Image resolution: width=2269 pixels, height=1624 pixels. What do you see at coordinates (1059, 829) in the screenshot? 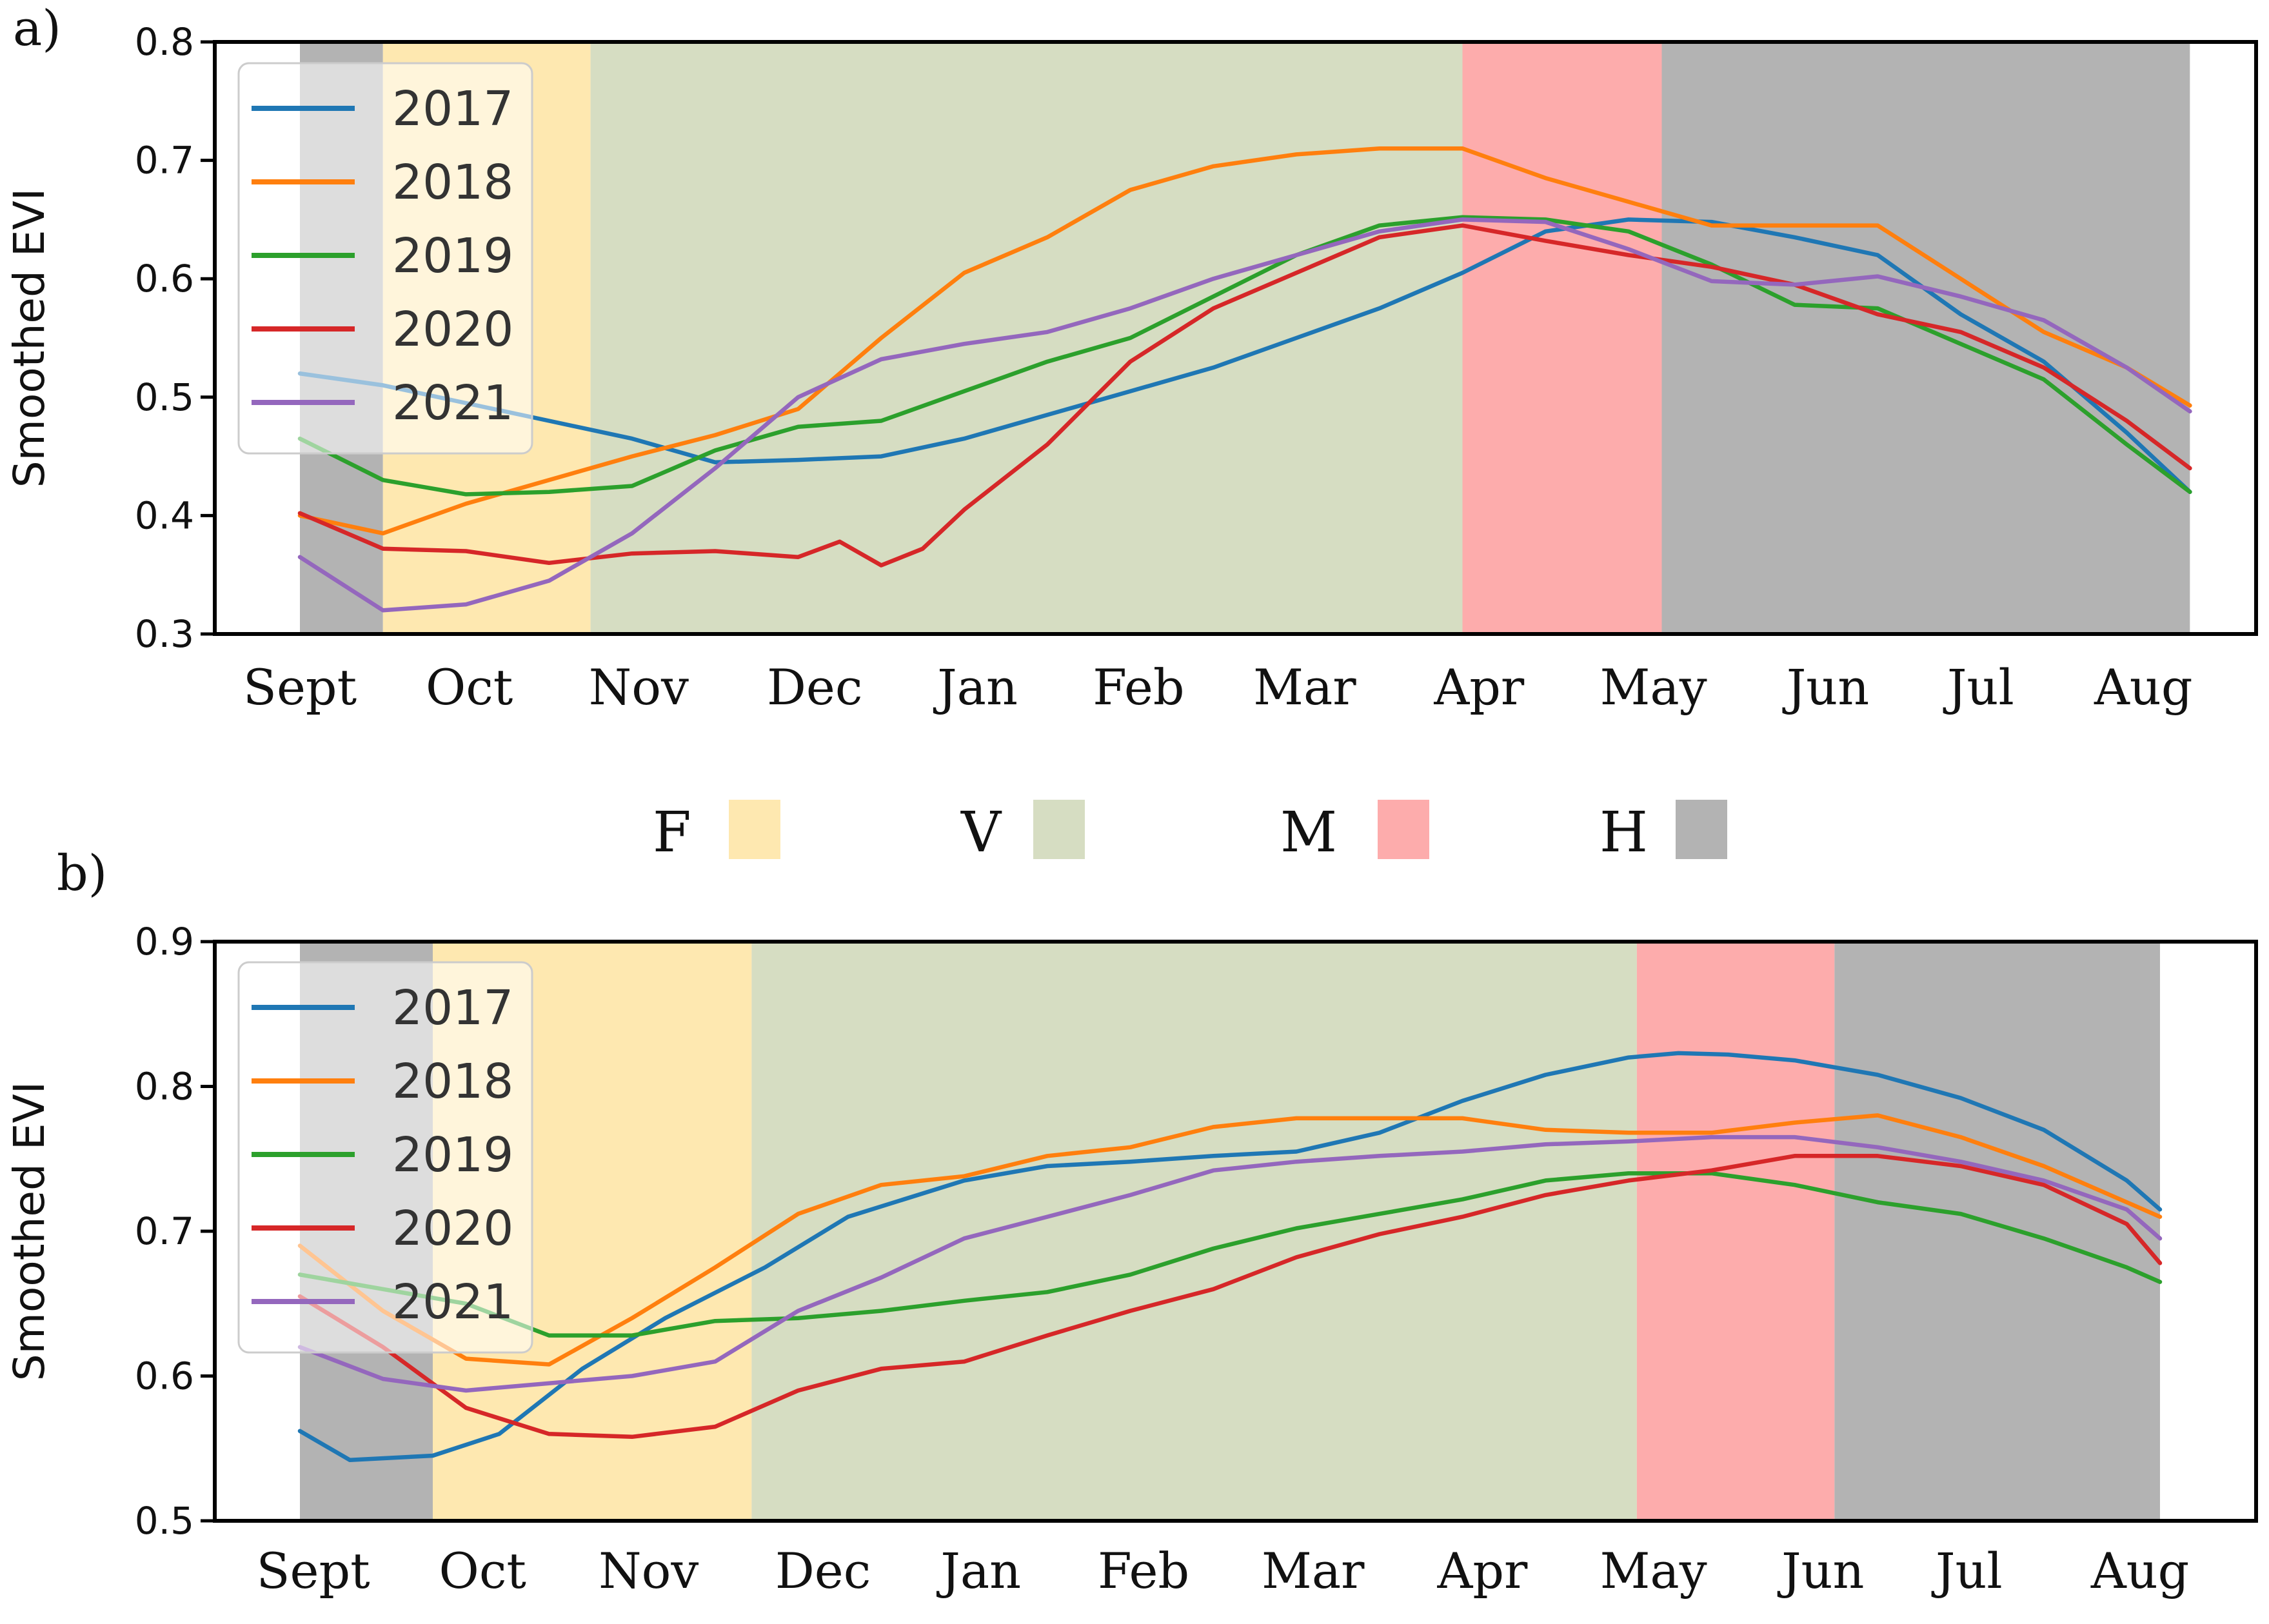
I see `phase-key-swatch-v` at bounding box center [1059, 829].